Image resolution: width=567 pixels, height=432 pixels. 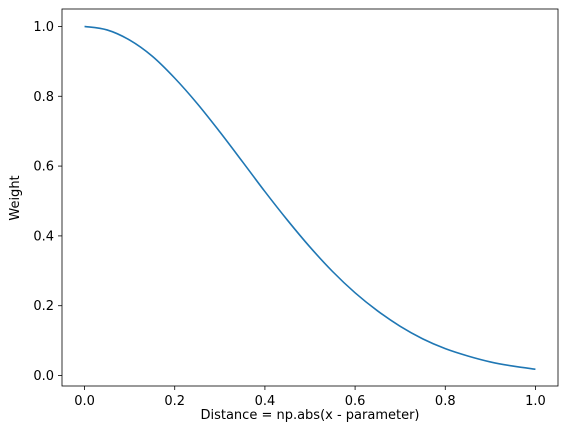 What do you see at coordinates (309, 415) in the screenshot?
I see `x-axis-label: Distance = np.abs(x - parameter)` at bounding box center [309, 415].